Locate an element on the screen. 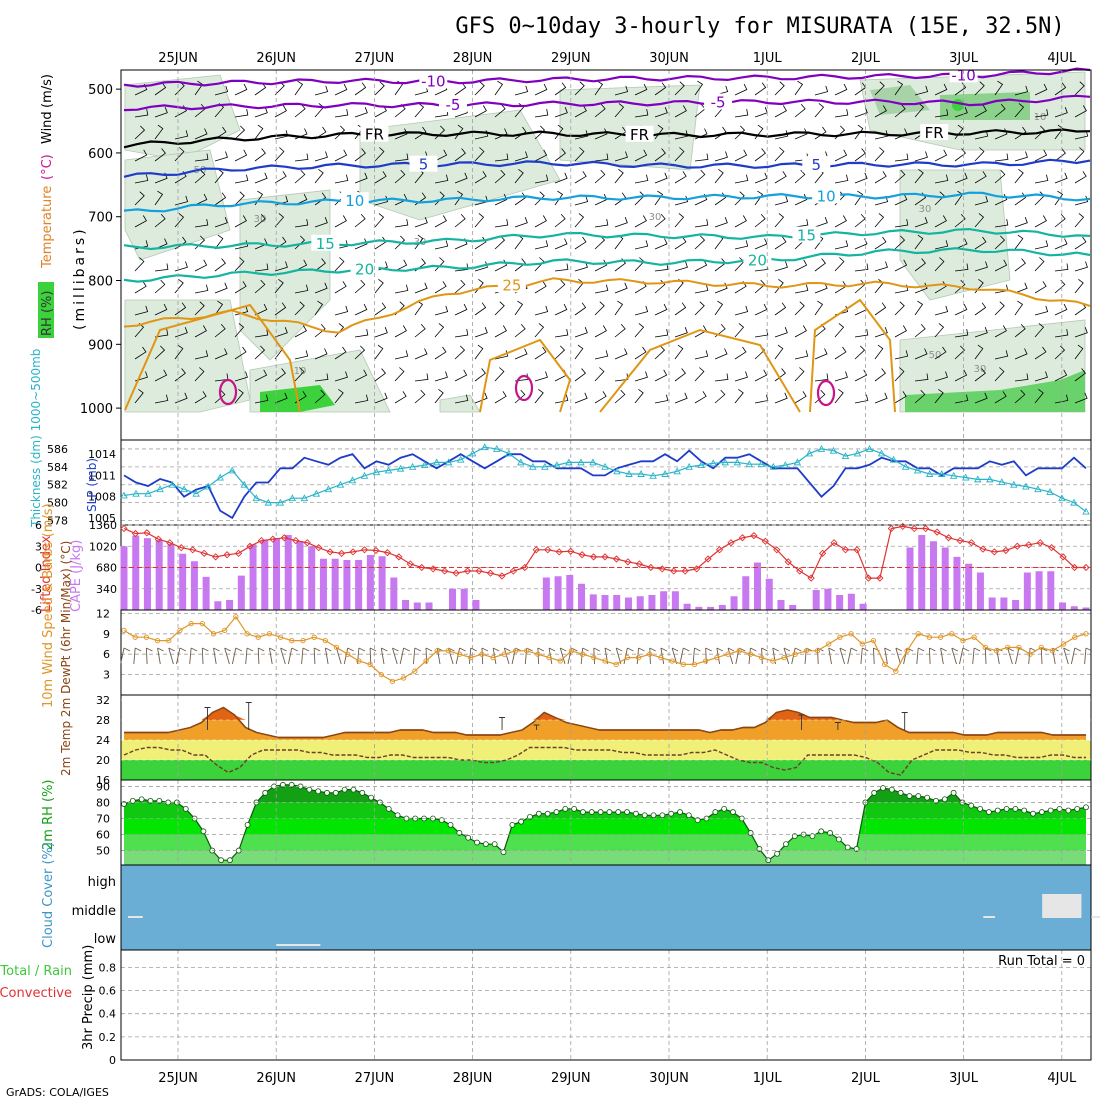 The height and width of the screenshot is (1100, 1100). rh-tick-label: 70 is located at coordinates (103, 818).